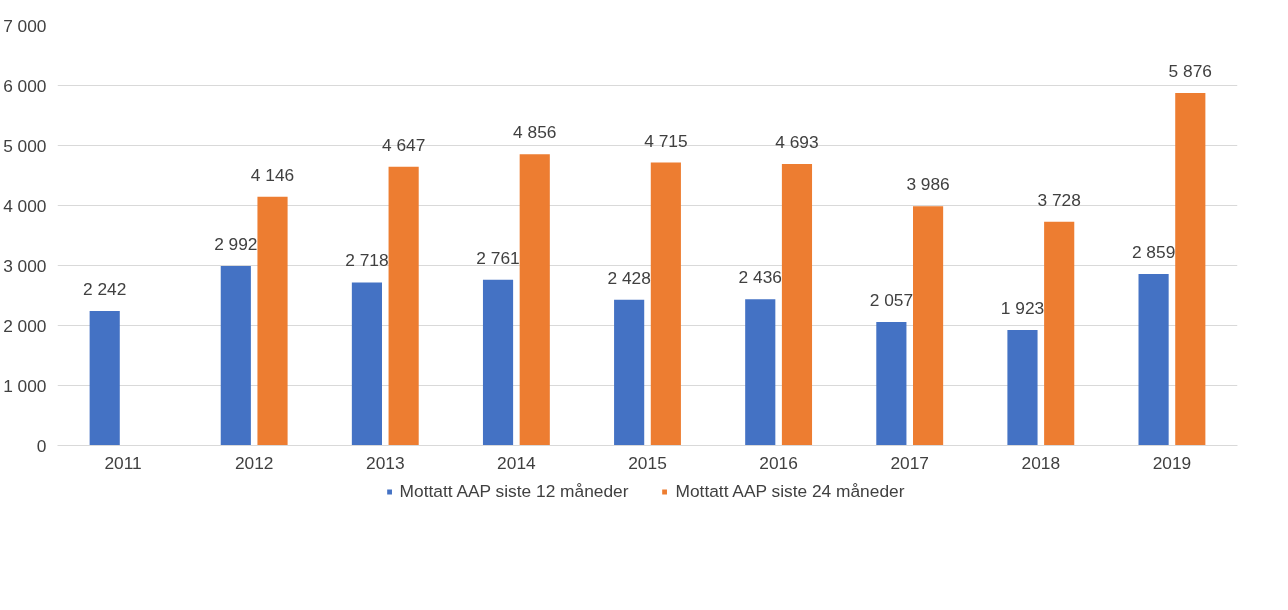 The height and width of the screenshot is (610, 1288). I want to click on x-tick-label: 2016, so click(778, 462).